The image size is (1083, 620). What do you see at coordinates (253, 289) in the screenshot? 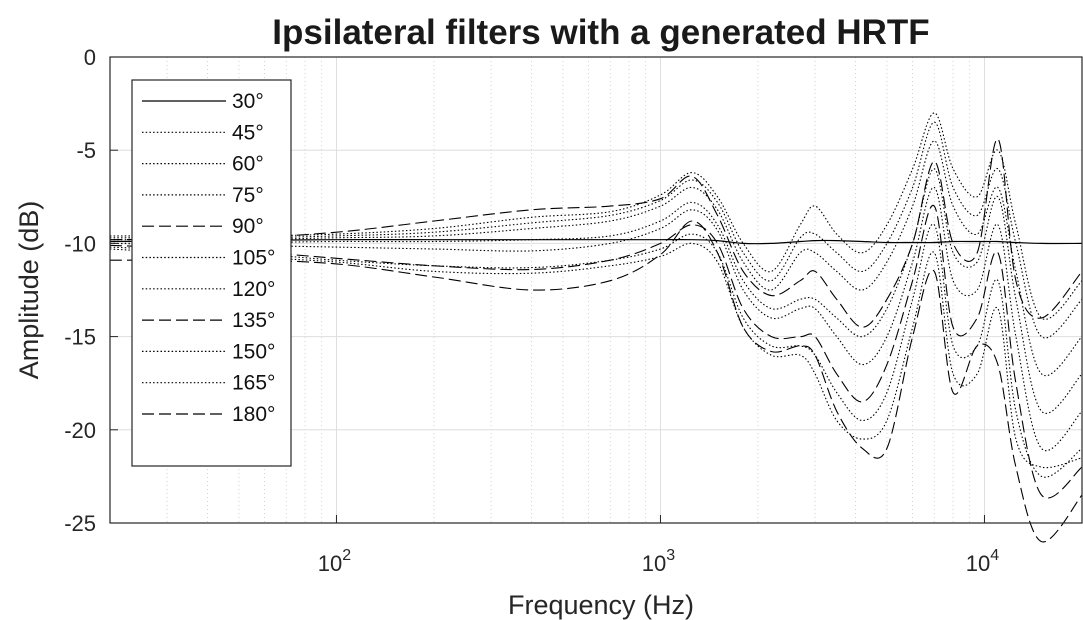
I see `legend-label: 120°` at bounding box center [253, 289].